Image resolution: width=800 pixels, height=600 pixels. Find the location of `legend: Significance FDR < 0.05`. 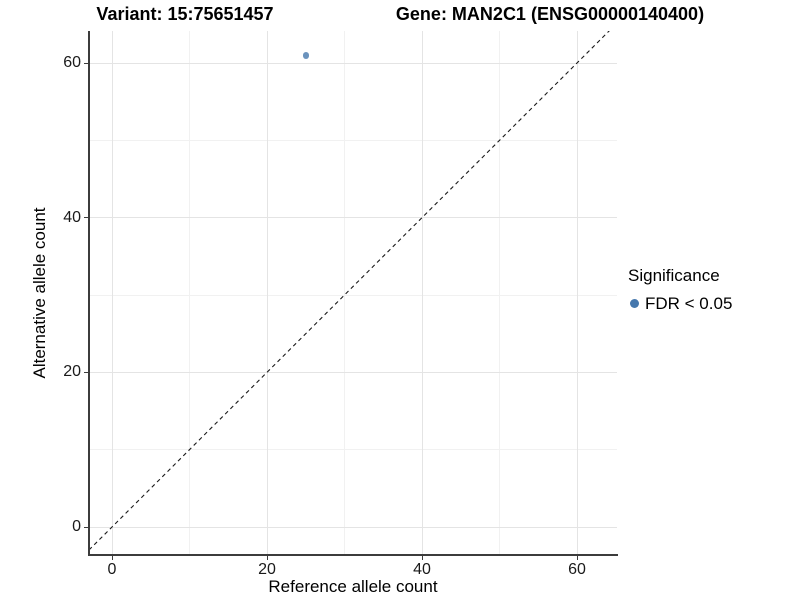

legend: Significance FDR < 0.05 is located at coordinates (680, 289).